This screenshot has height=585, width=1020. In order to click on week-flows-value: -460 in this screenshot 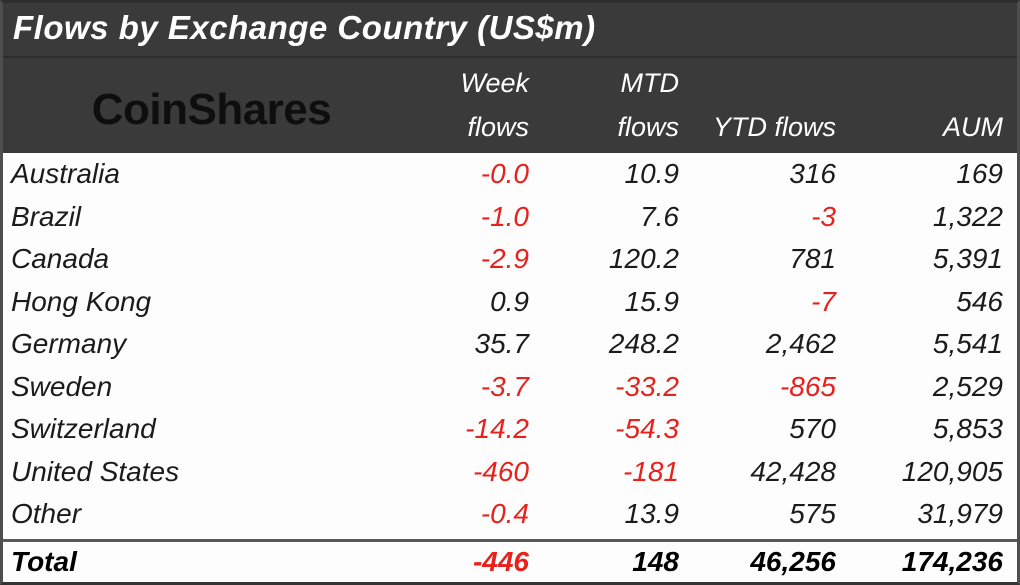, I will do `click(500, 471)`.